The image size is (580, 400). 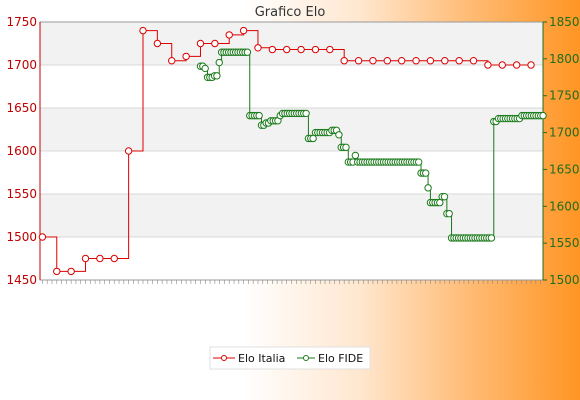 I want to click on x-axis, so click(x=291, y=282).